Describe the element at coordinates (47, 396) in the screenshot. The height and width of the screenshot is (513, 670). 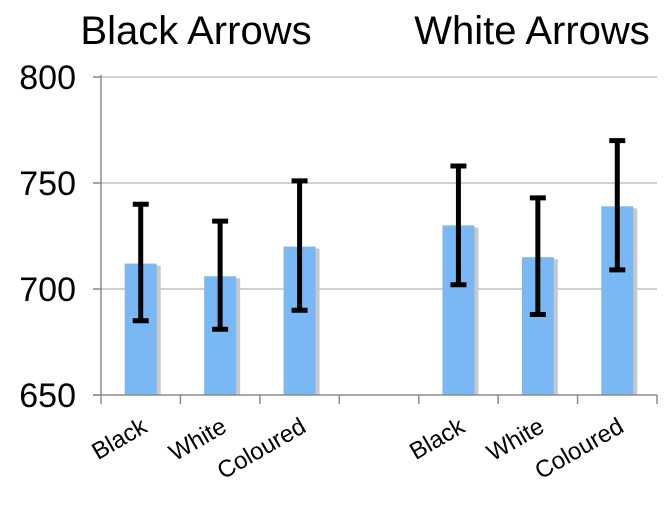
I see `y-tick-label: 650` at that location.